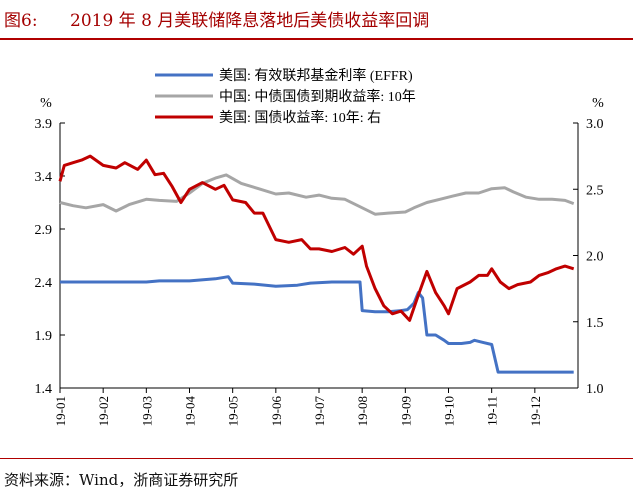  What do you see at coordinates (44, 336) in the screenshot?
I see `left-tick-label: 1.9` at bounding box center [44, 336].